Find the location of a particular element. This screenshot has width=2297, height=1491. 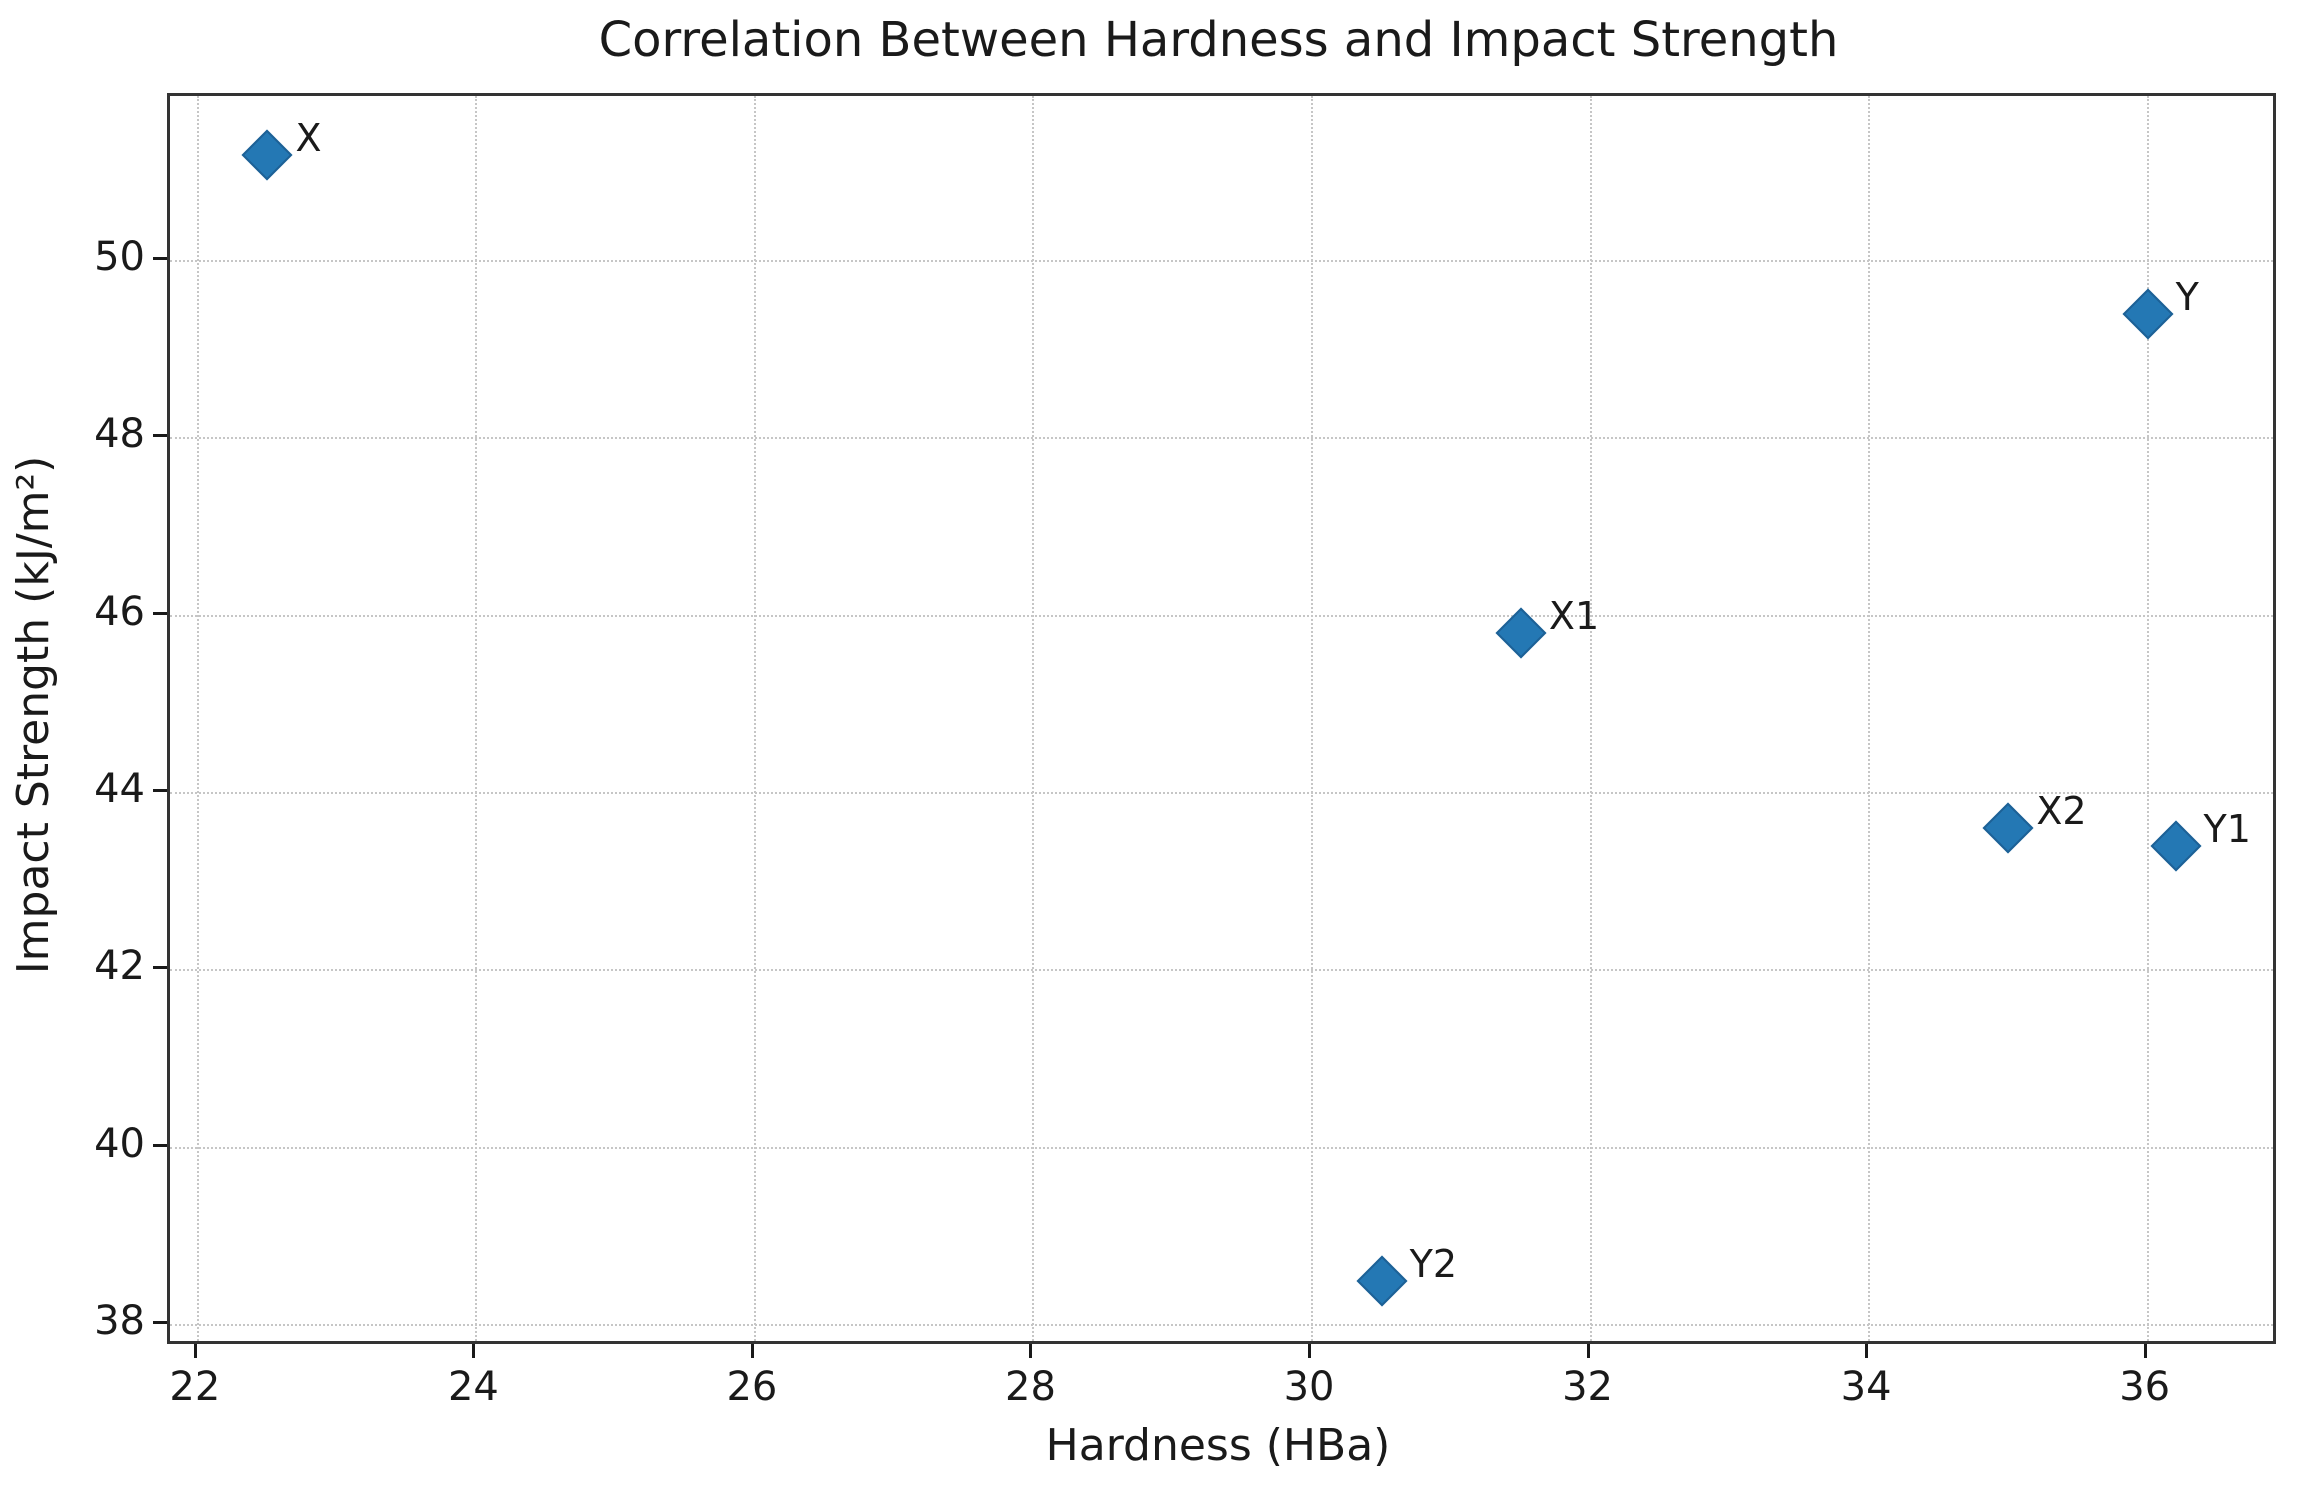

data-point-Y1 is located at coordinates (2175, 846).